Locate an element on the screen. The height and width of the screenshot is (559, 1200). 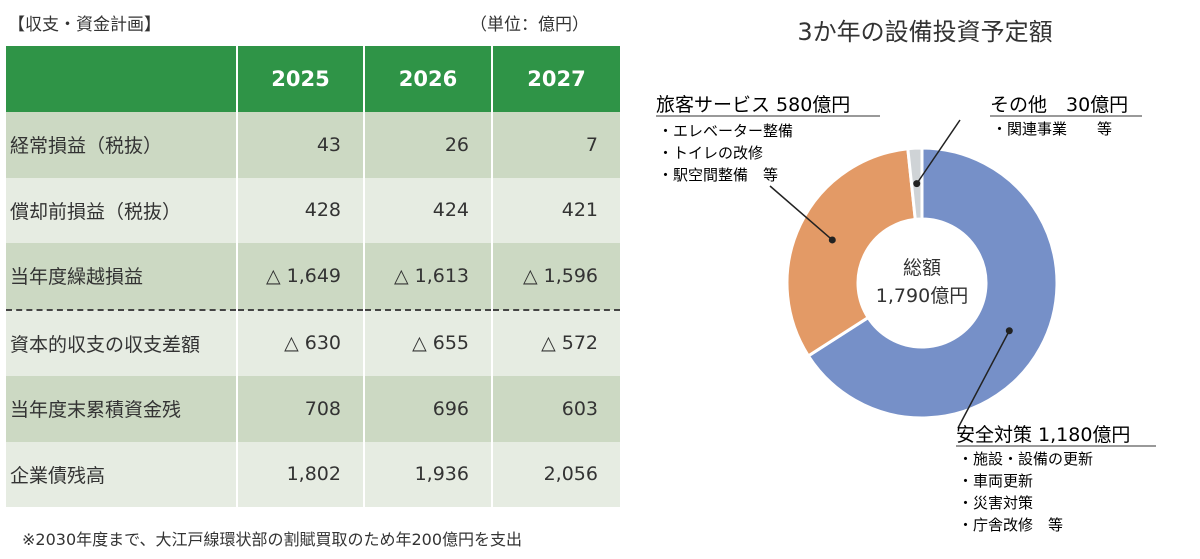
table-row: 企業債残高 1,802 1,936 2,056 is located at coordinates (313, 474).